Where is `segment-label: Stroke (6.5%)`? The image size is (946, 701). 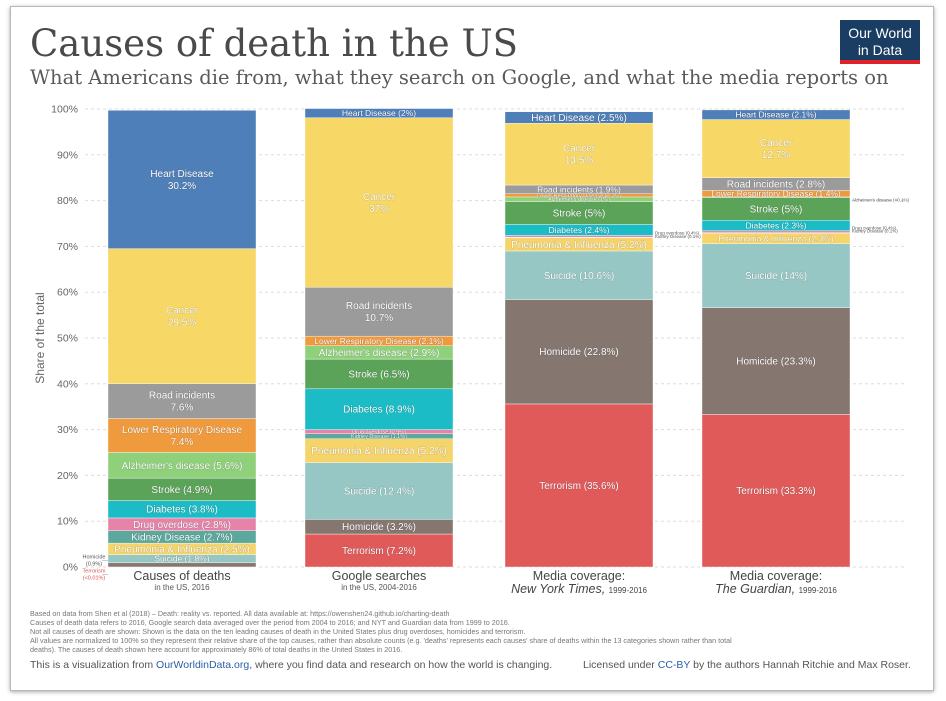
segment-label: Stroke (6.5%) is located at coordinates (378, 374).